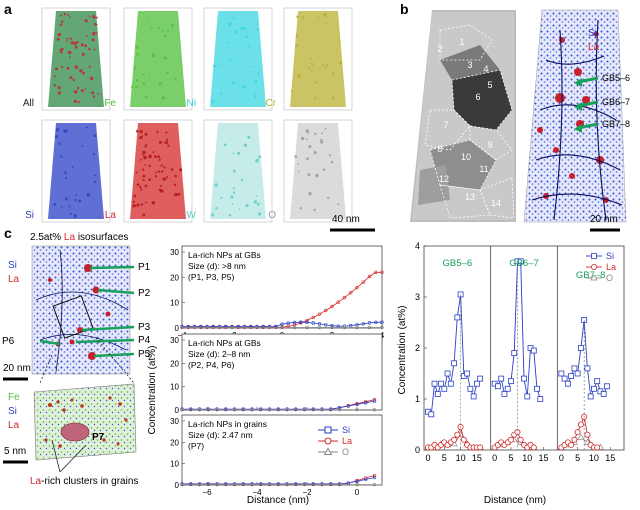  Describe the element at coordinates (217, 266) in the screenshot. I see `subplot-annotation: Size (d): >8 nm` at that location.